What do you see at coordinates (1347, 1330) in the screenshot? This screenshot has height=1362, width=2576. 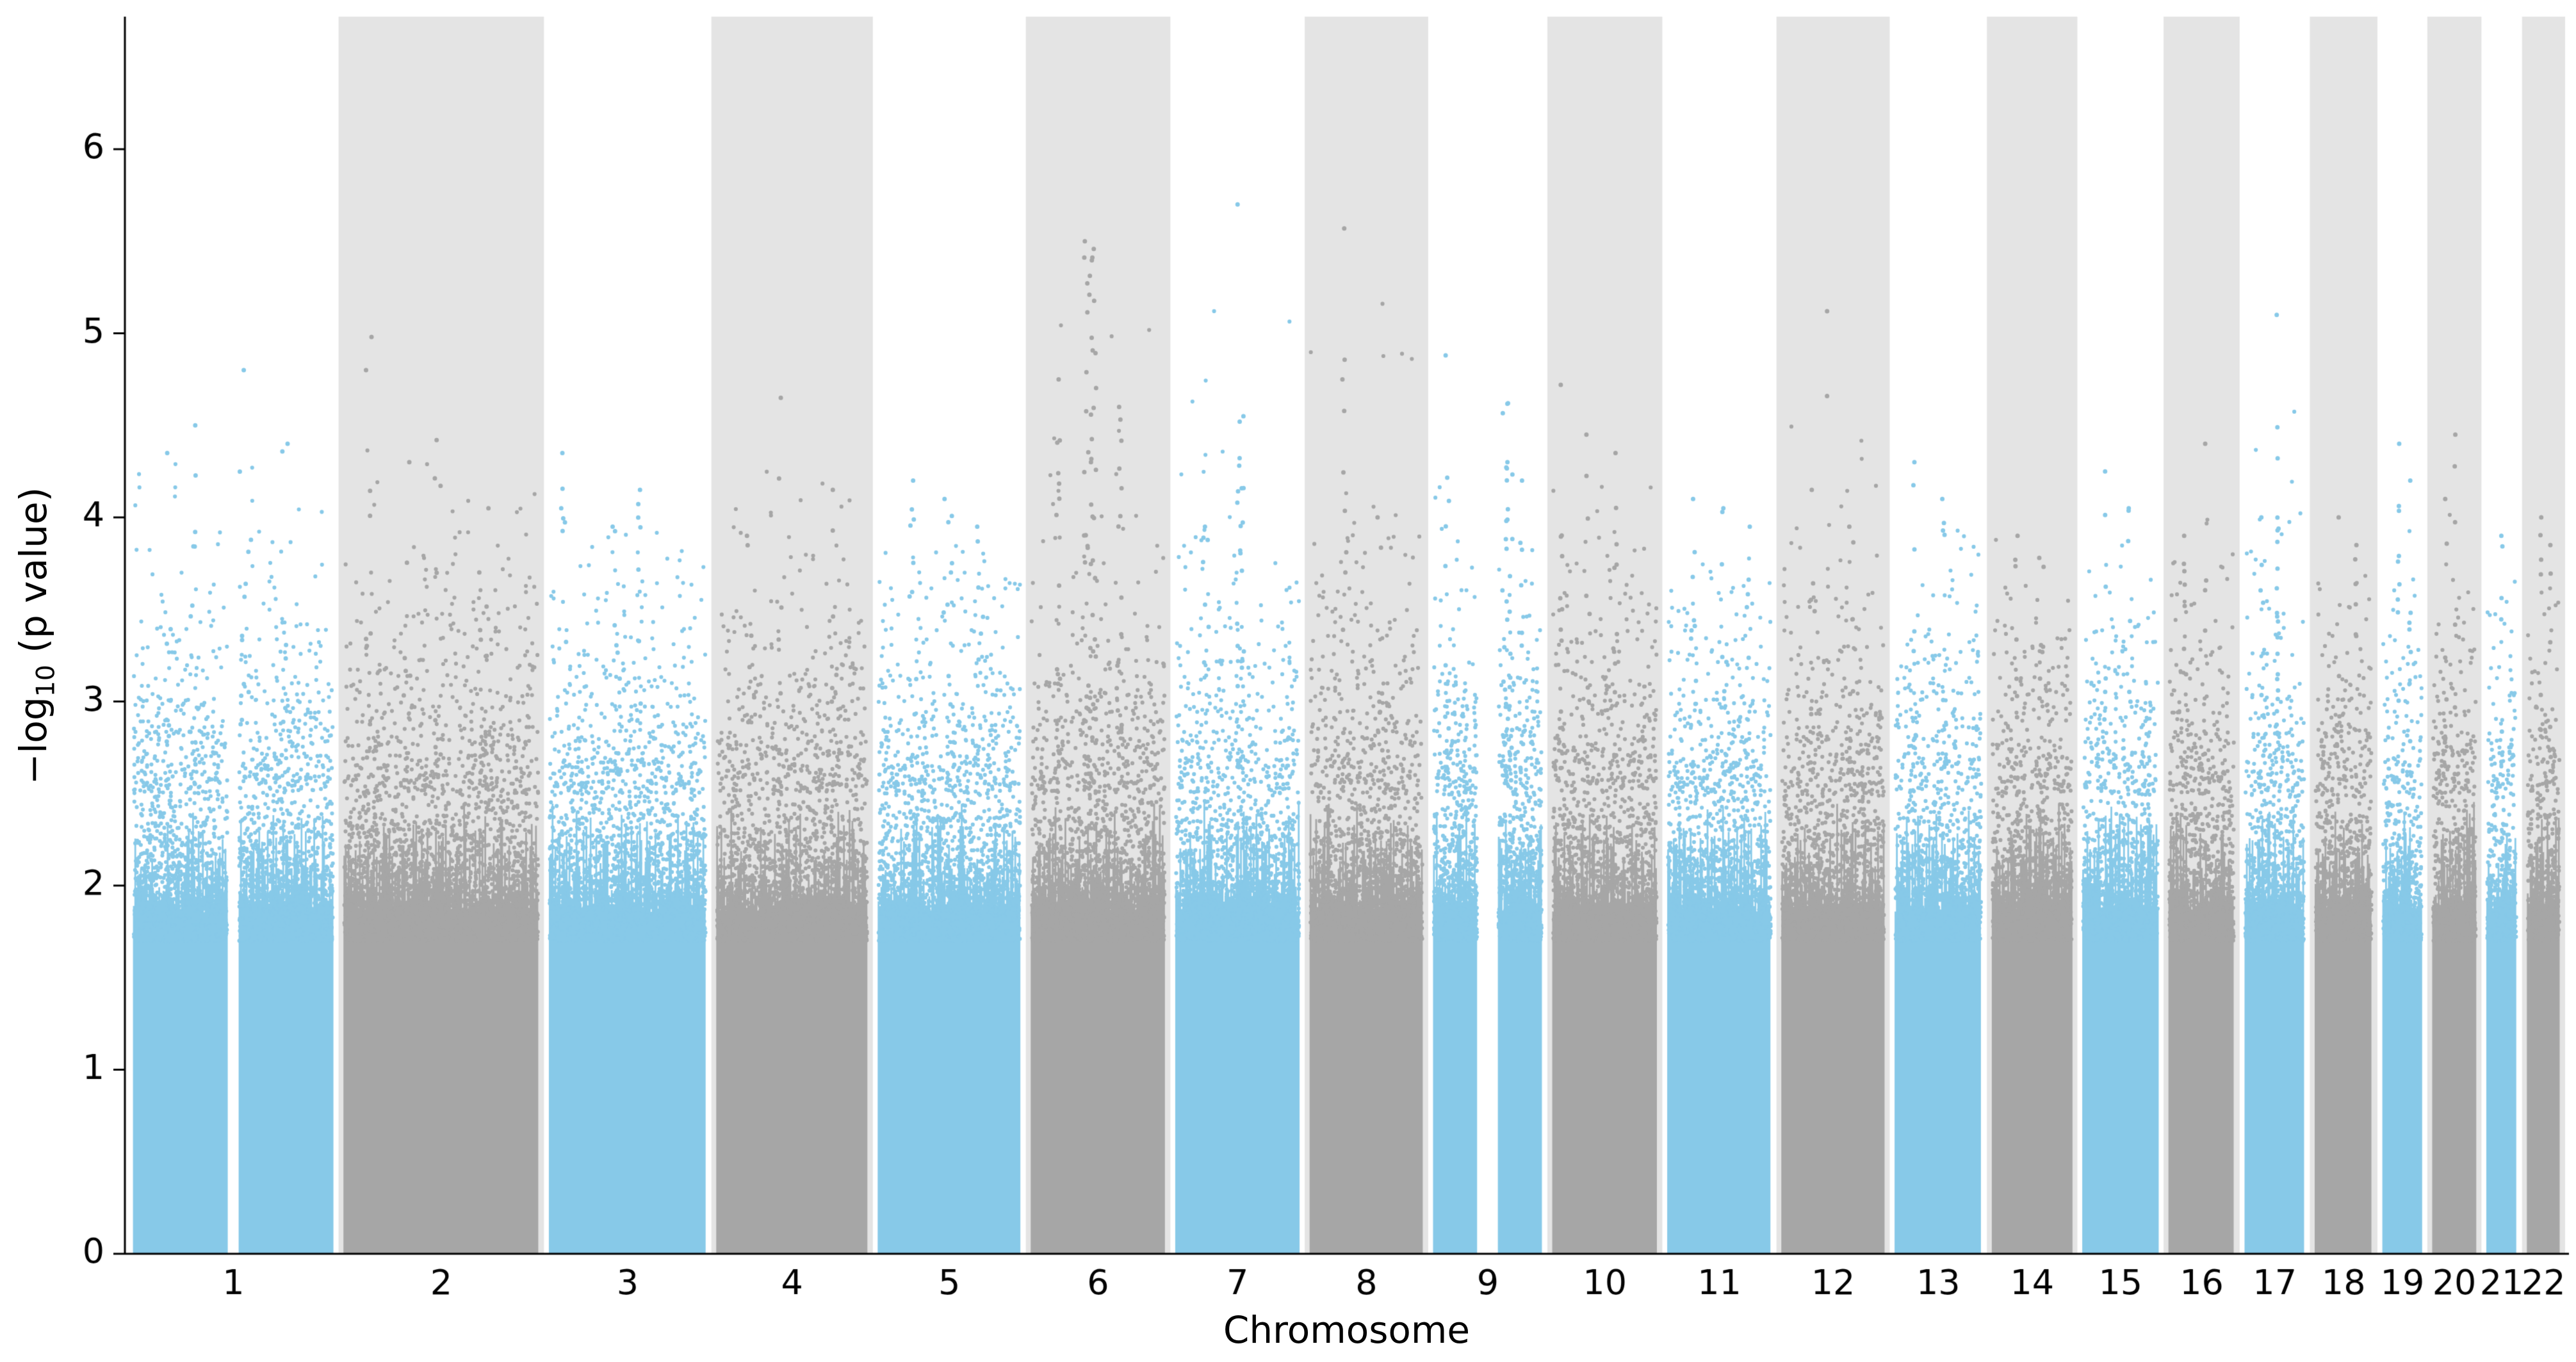 I see `x-axis-label: Chromosome` at bounding box center [1347, 1330].